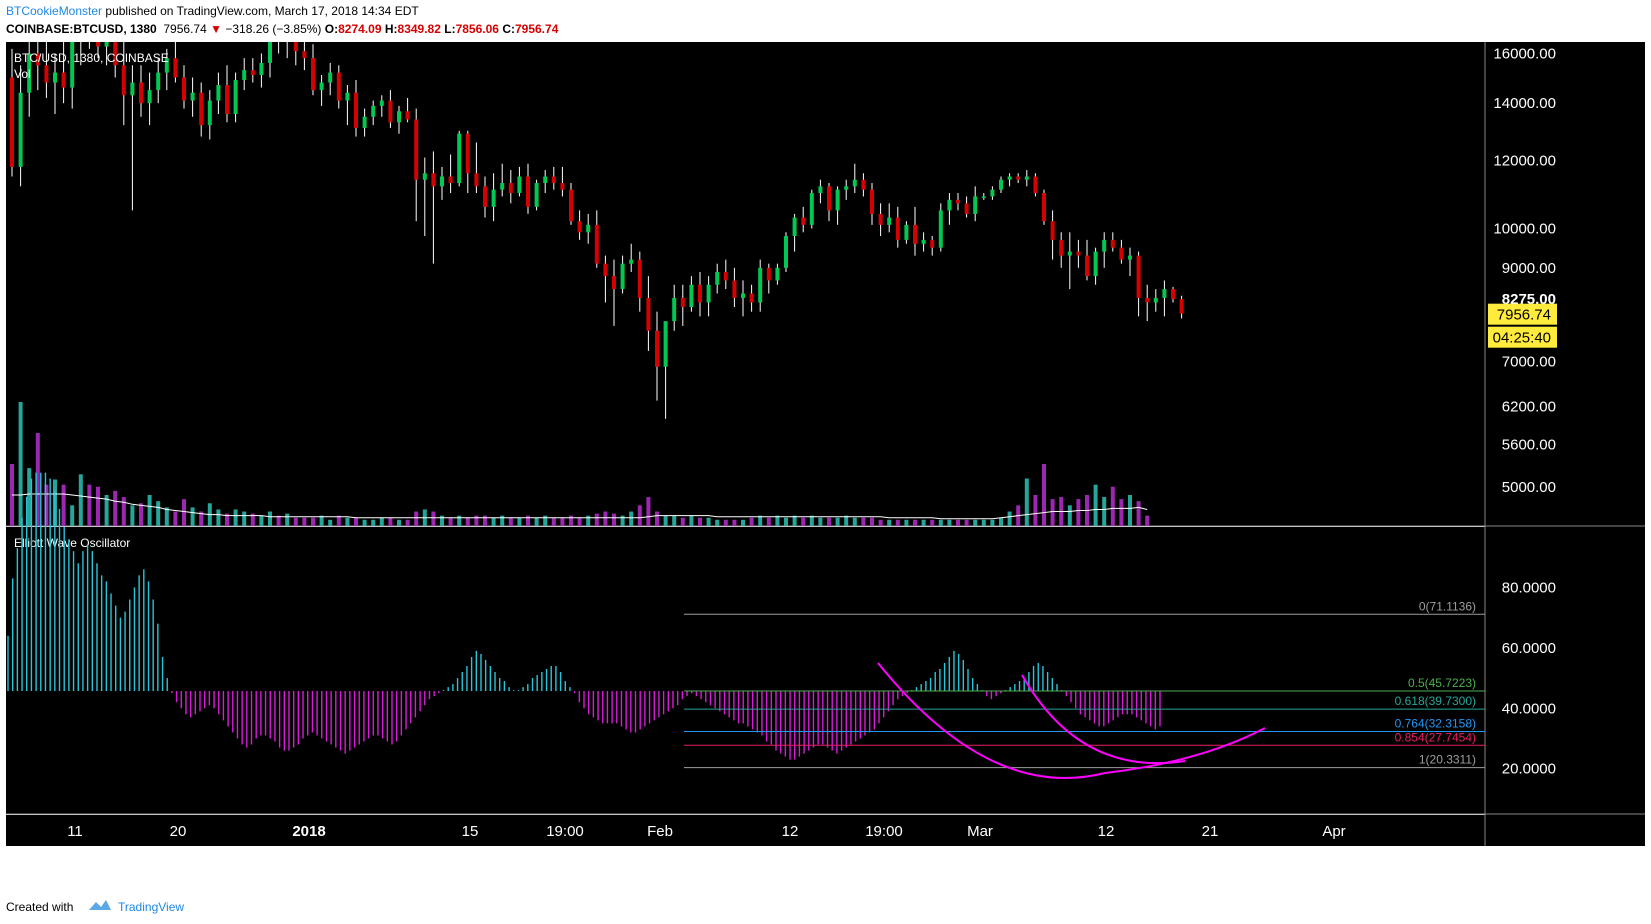  Describe the element at coordinates (151, 907) in the screenshot. I see `tradingview-link: TradingView` at that location.